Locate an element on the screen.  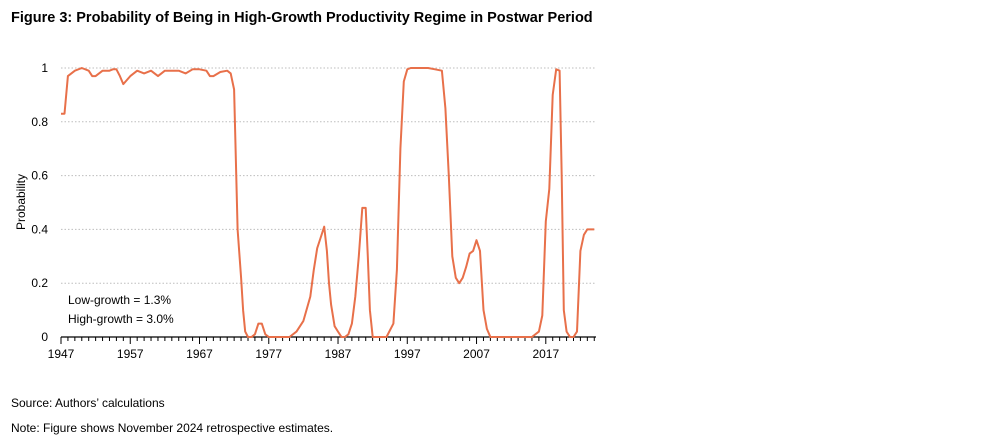
y-tick-label: 0.4 is located at coordinates (39, 229).